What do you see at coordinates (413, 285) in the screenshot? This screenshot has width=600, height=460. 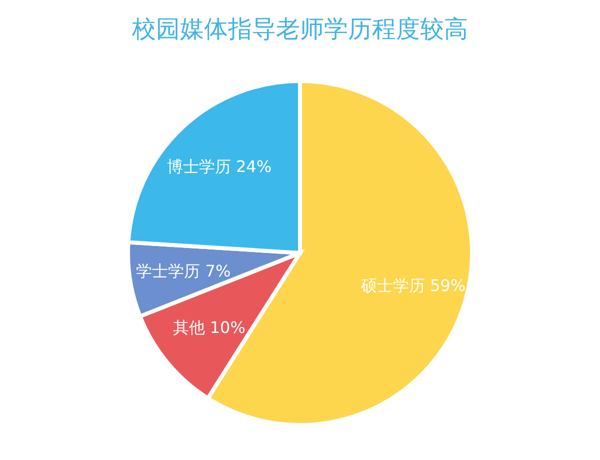 I see `slice-label: 硕士学历 59%` at bounding box center [413, 285].